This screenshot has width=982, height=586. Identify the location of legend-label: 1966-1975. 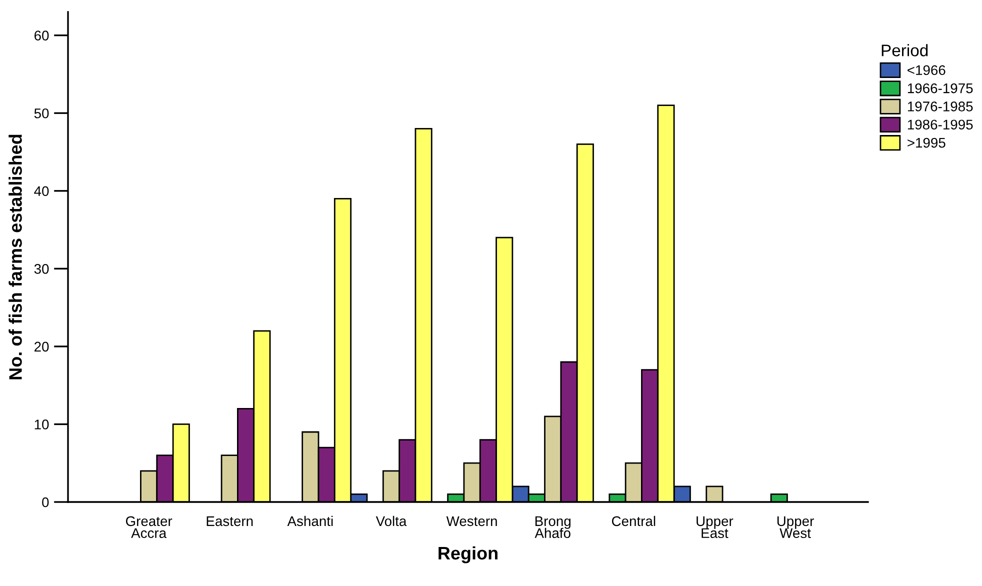
(940, 88).